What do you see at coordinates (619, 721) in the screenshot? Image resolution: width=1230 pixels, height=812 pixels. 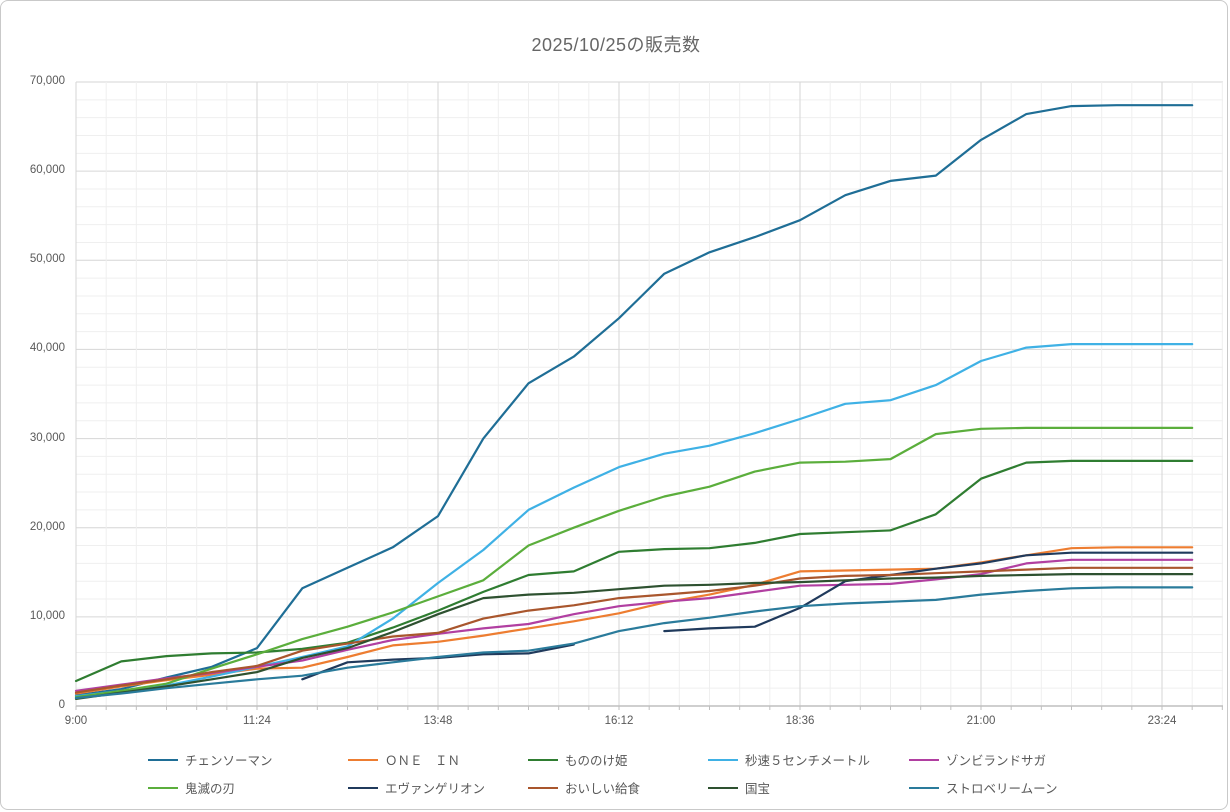 I see `x-axis-label: 16:12` at bounding box center [619, 721].